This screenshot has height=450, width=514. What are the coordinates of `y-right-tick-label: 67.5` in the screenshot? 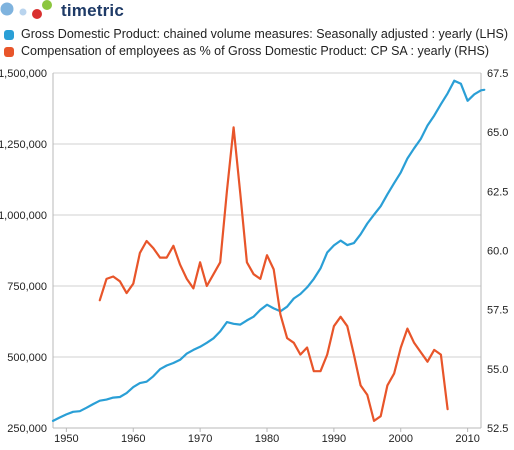 It's located at (497, 74).